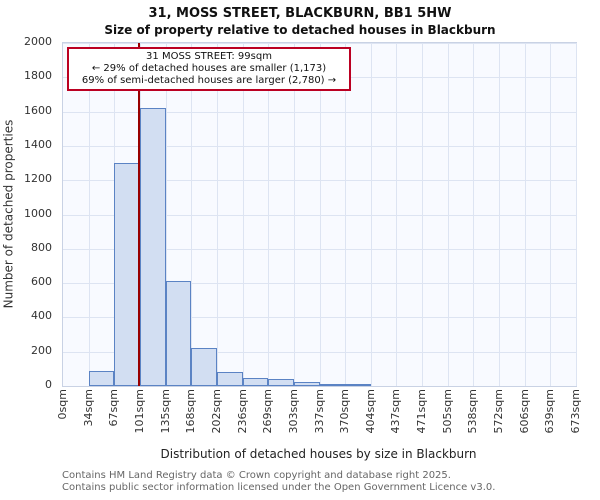 The height and width of the screenshot is (500, 600). I want to click on y-tick-label: 0, so click(48, 384).